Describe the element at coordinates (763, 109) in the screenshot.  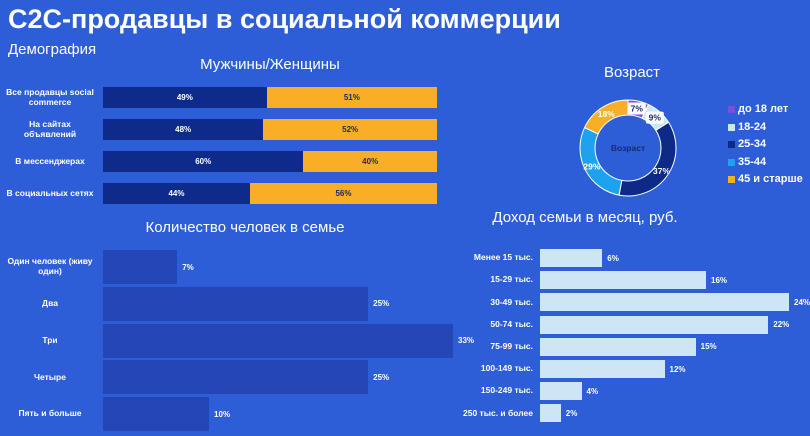
I see `legend-label: до 18 лет` at that location.